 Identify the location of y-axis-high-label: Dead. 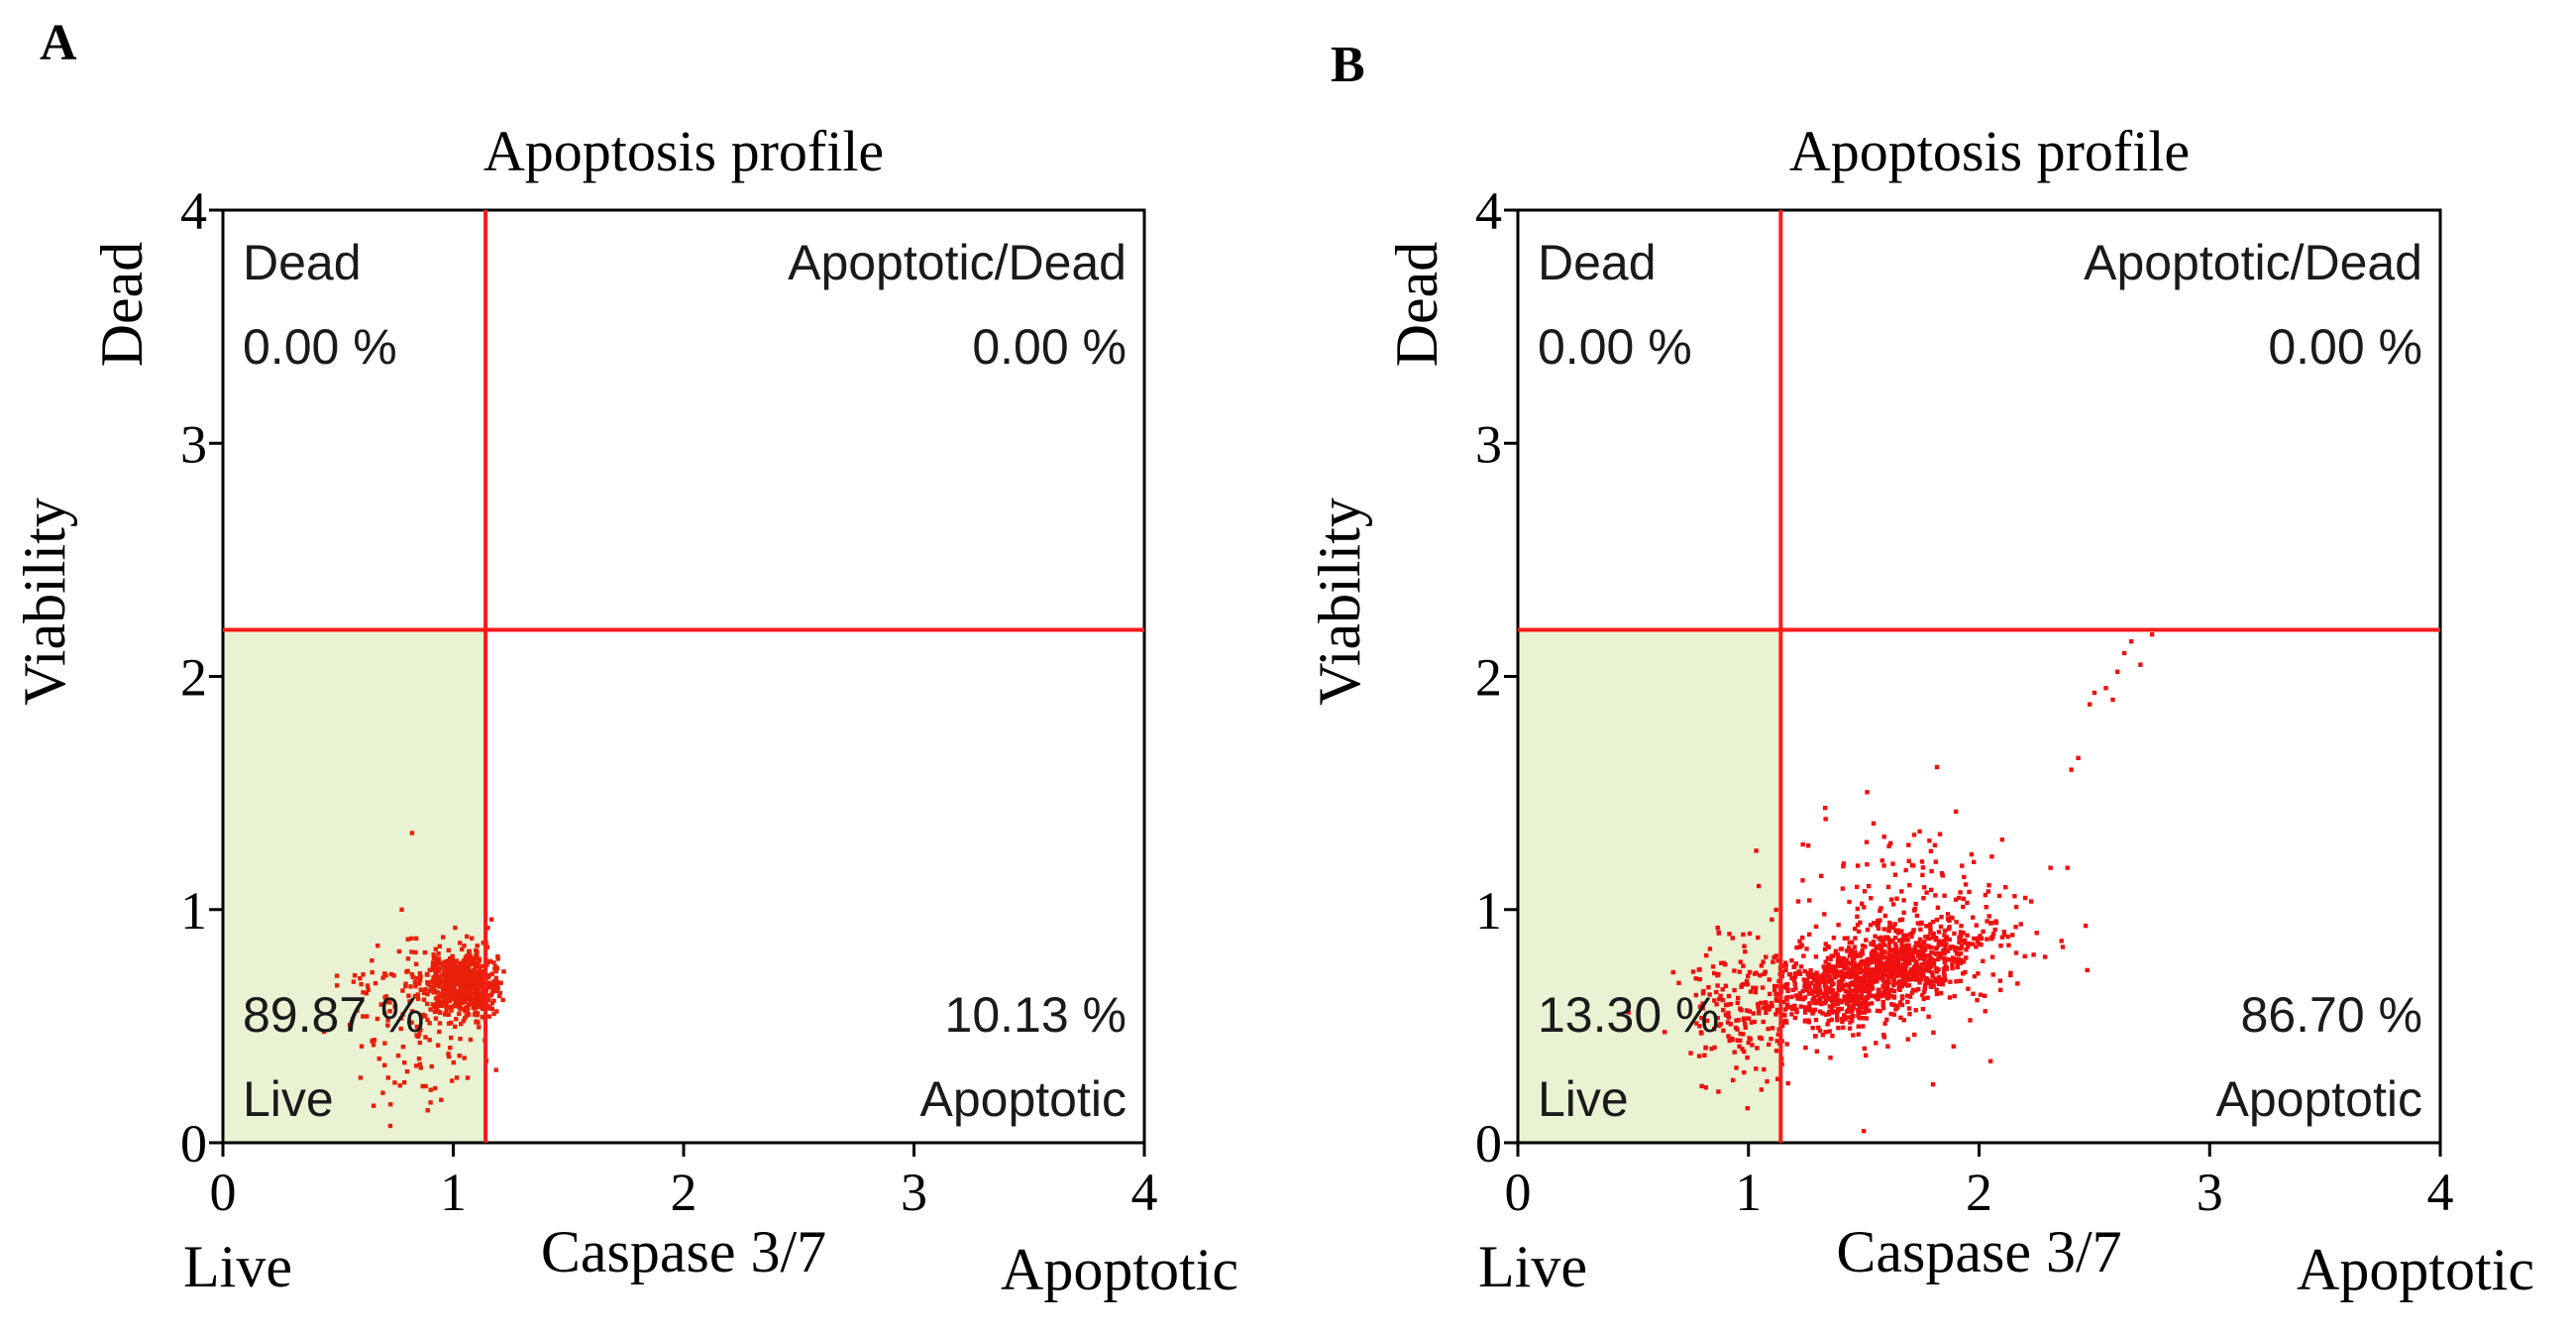
(1416, 305).